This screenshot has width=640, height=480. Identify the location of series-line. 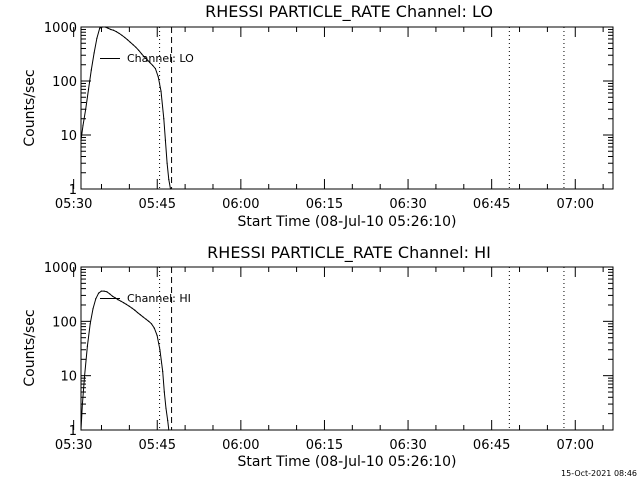
(125, 360).